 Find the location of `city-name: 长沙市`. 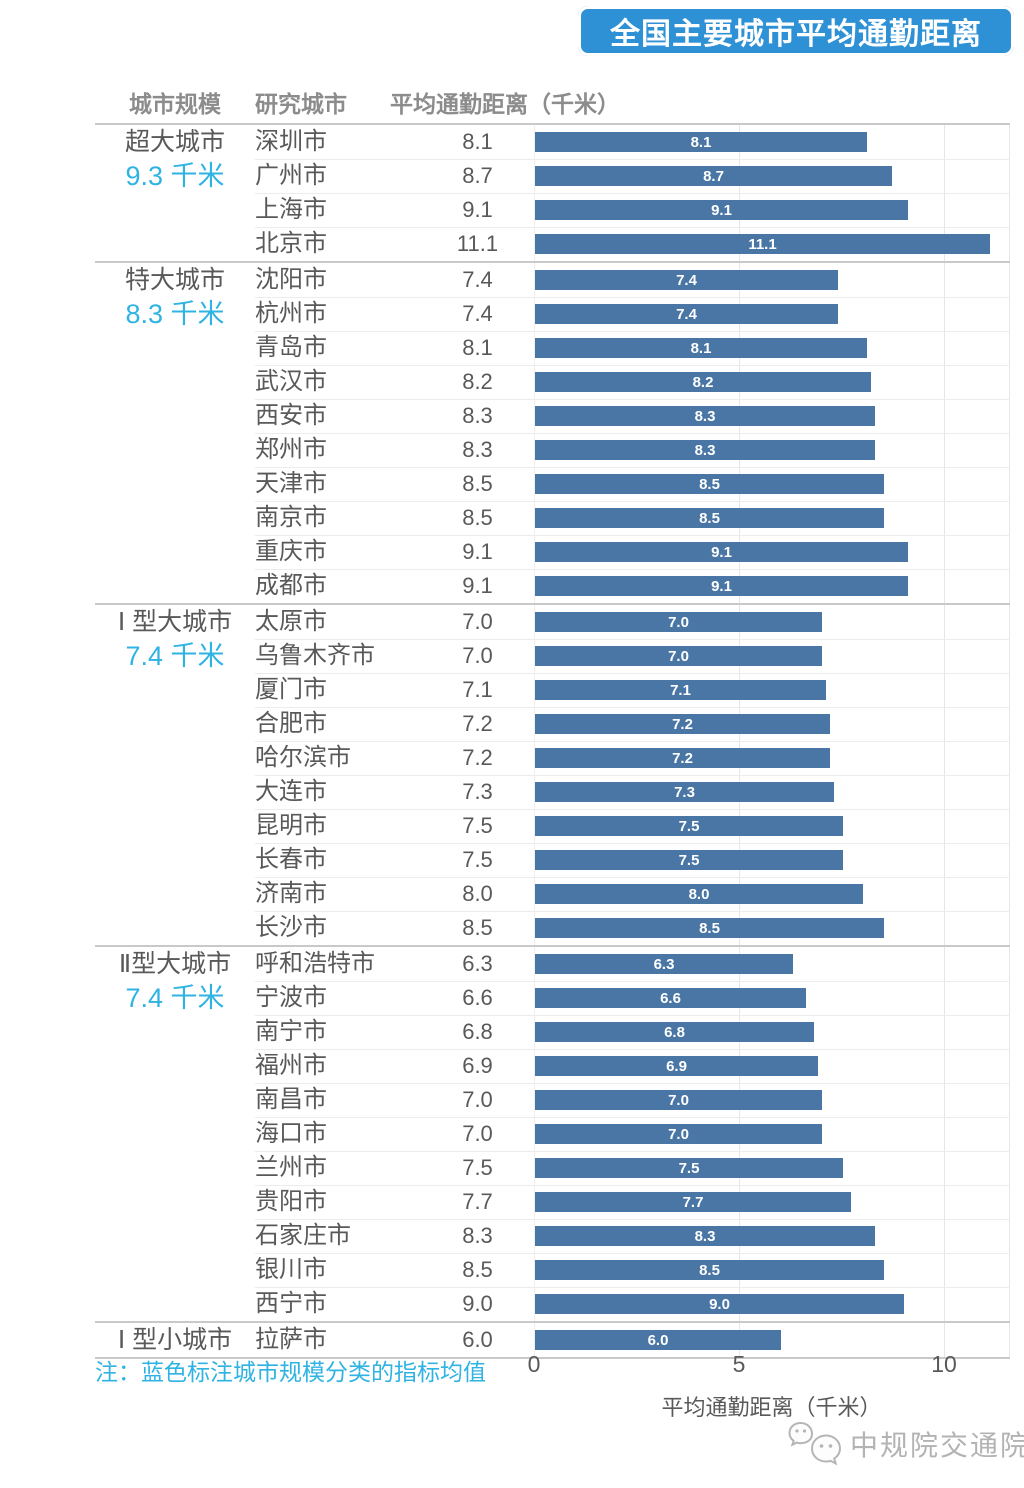

city-name: 长沙市 is located at coordinates (291, 927).